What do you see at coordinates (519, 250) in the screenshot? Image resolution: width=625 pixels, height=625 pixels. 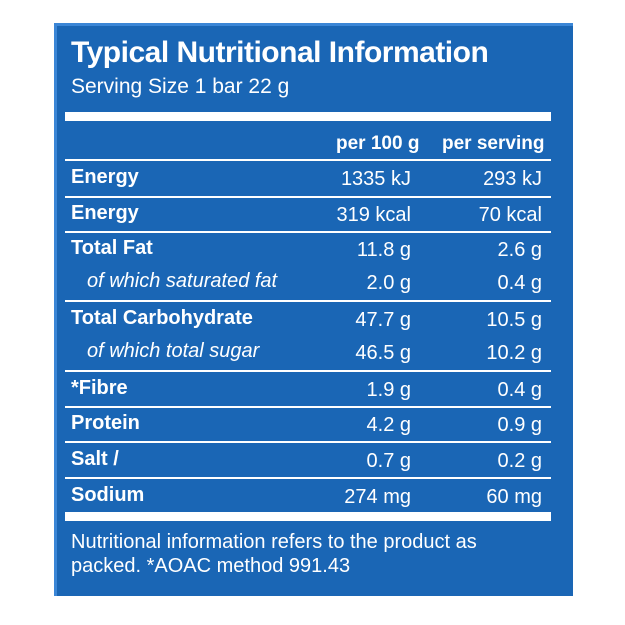 I see `value-per-serving: 2.6 g` at bounding box center [519, 250].